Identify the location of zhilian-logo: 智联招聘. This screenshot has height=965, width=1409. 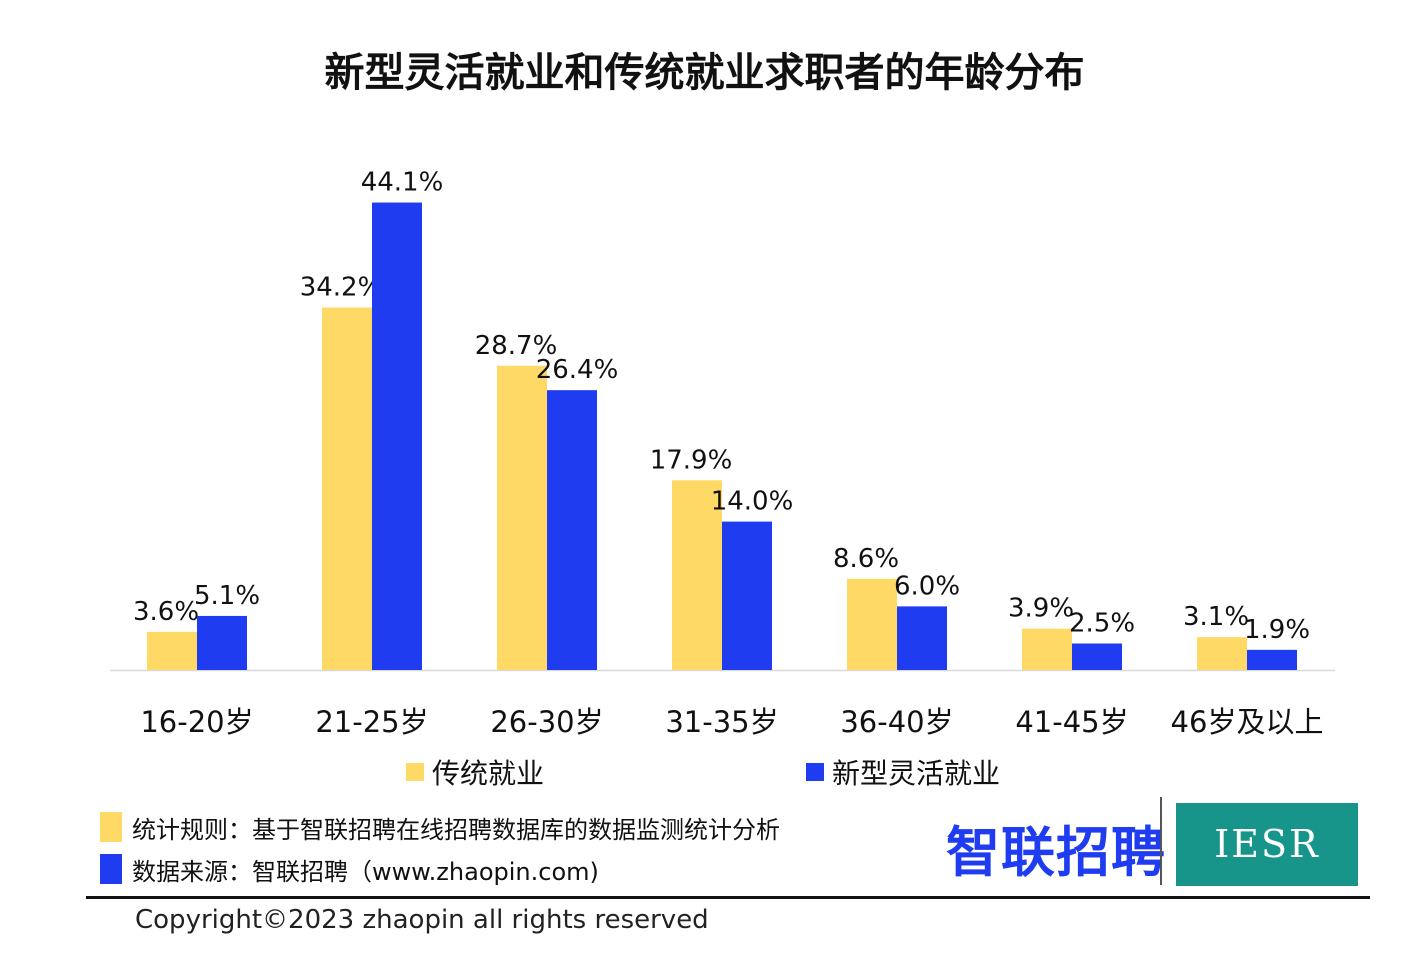
(1056, 852).